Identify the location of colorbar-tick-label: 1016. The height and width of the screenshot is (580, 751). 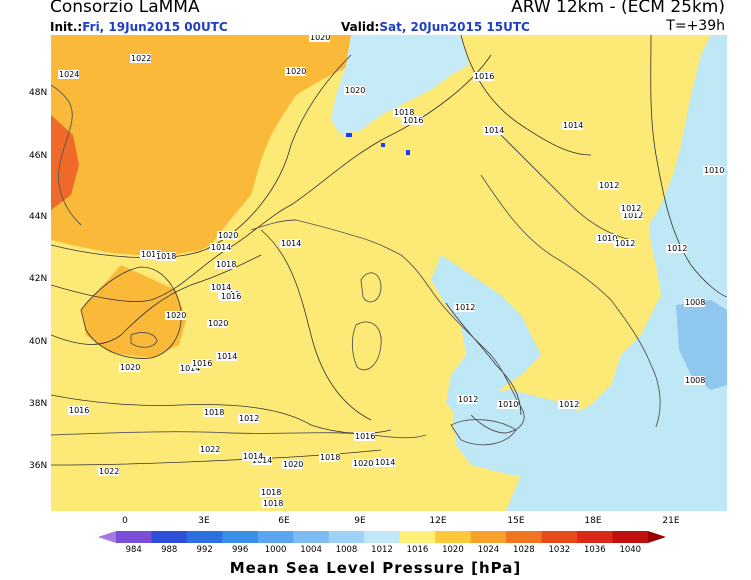
(417, 550).